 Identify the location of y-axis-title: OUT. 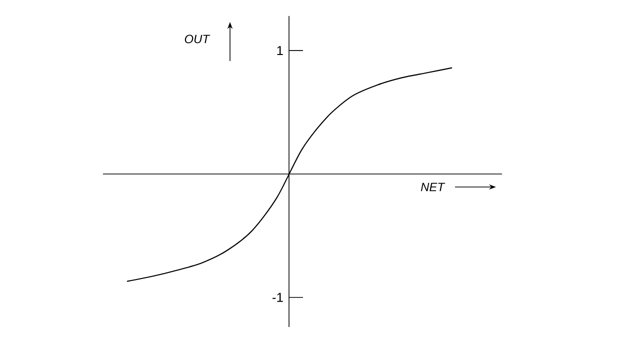
(197, 39).